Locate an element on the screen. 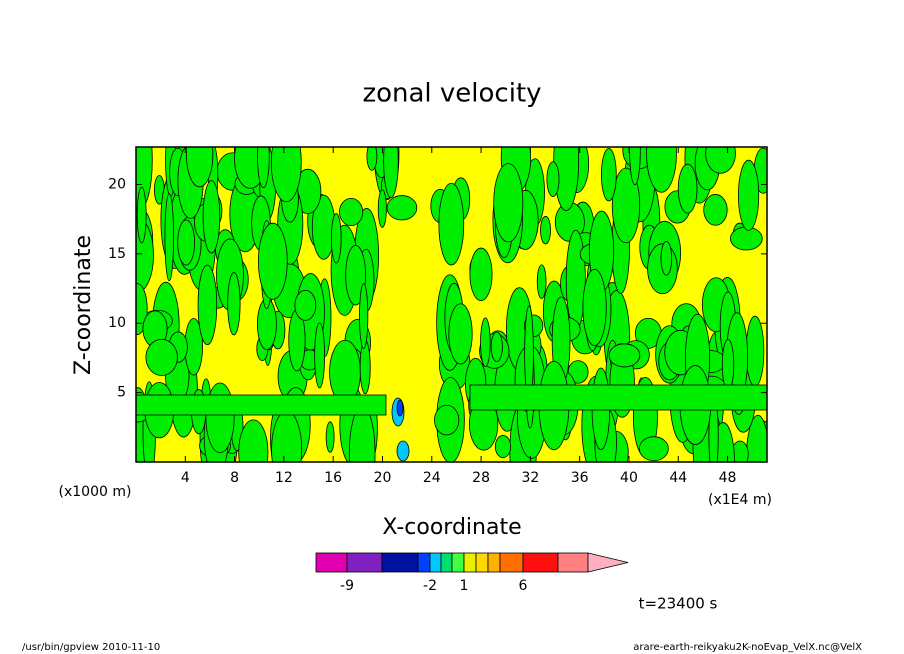 The width and height of the screenshot is (904, 654). x-tick-label: 12 is located at coordinates (284, 478).